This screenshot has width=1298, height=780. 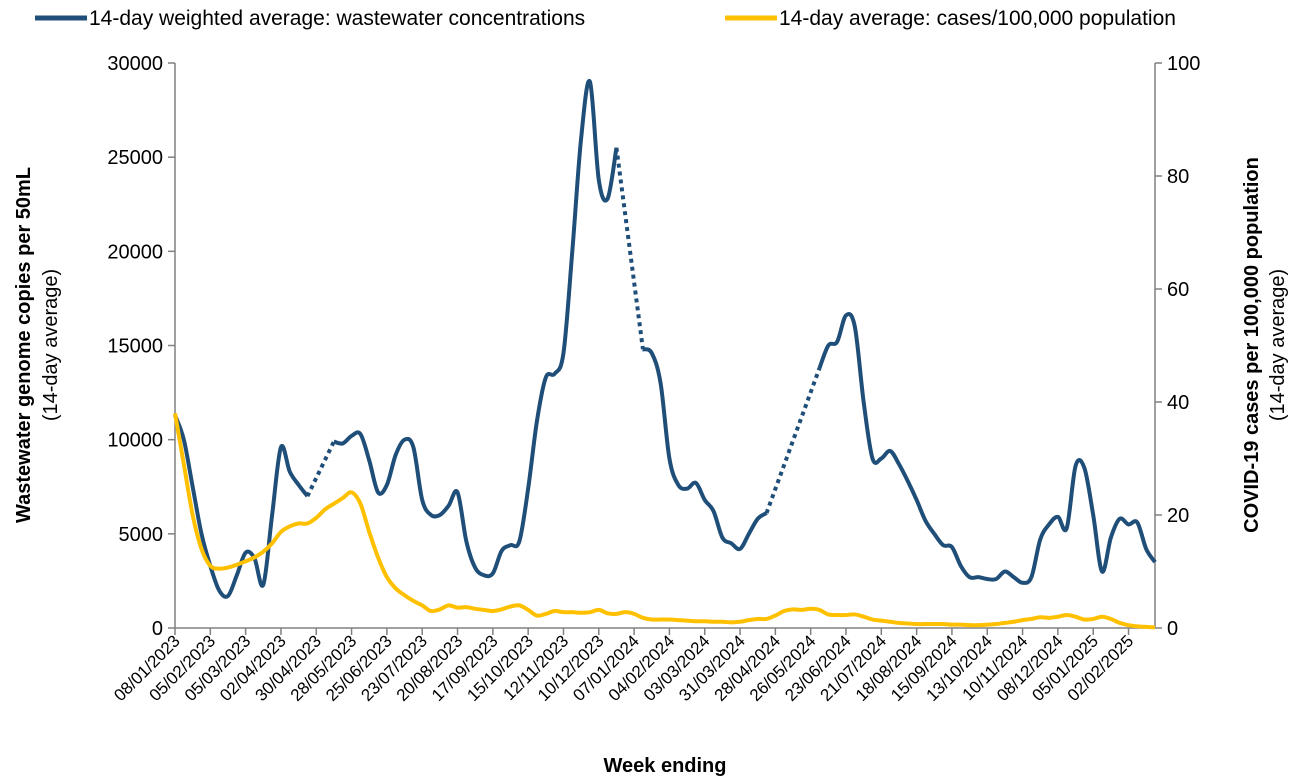 I want to click on y2-tick-label: 20, so click(x=1178, y=516).